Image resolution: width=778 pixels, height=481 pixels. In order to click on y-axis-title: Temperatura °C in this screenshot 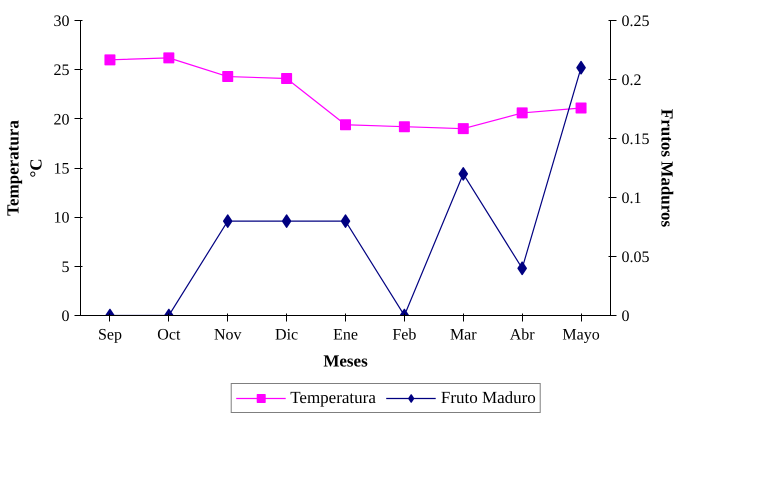, I will do `click(25, 168)`.